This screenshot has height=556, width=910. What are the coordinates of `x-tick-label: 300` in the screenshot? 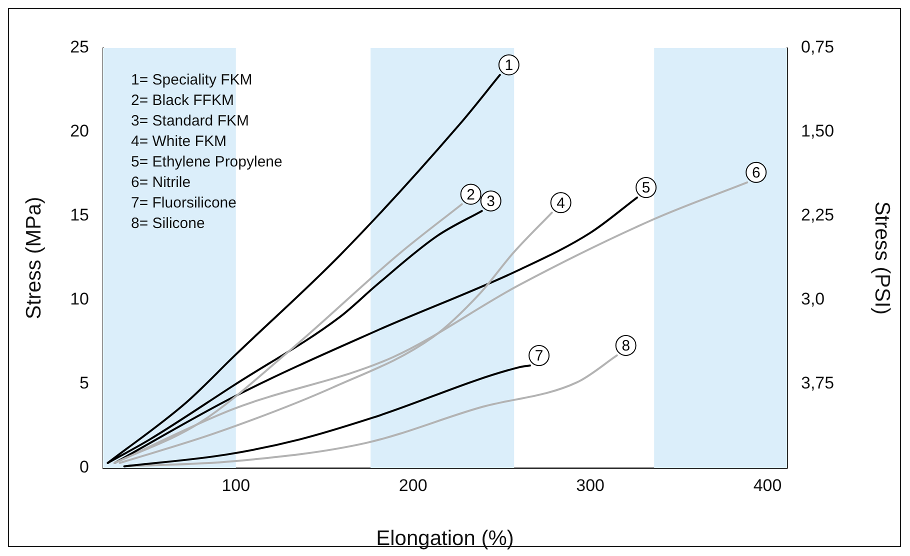 It's located at (590, 485).